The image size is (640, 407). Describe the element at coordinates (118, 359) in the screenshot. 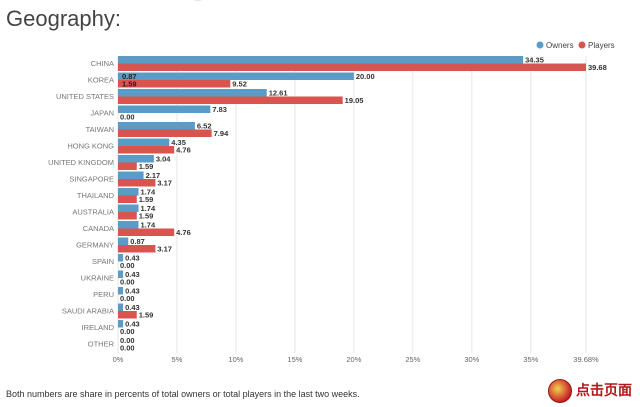

I see `x-tick-label: 0%` at that location.